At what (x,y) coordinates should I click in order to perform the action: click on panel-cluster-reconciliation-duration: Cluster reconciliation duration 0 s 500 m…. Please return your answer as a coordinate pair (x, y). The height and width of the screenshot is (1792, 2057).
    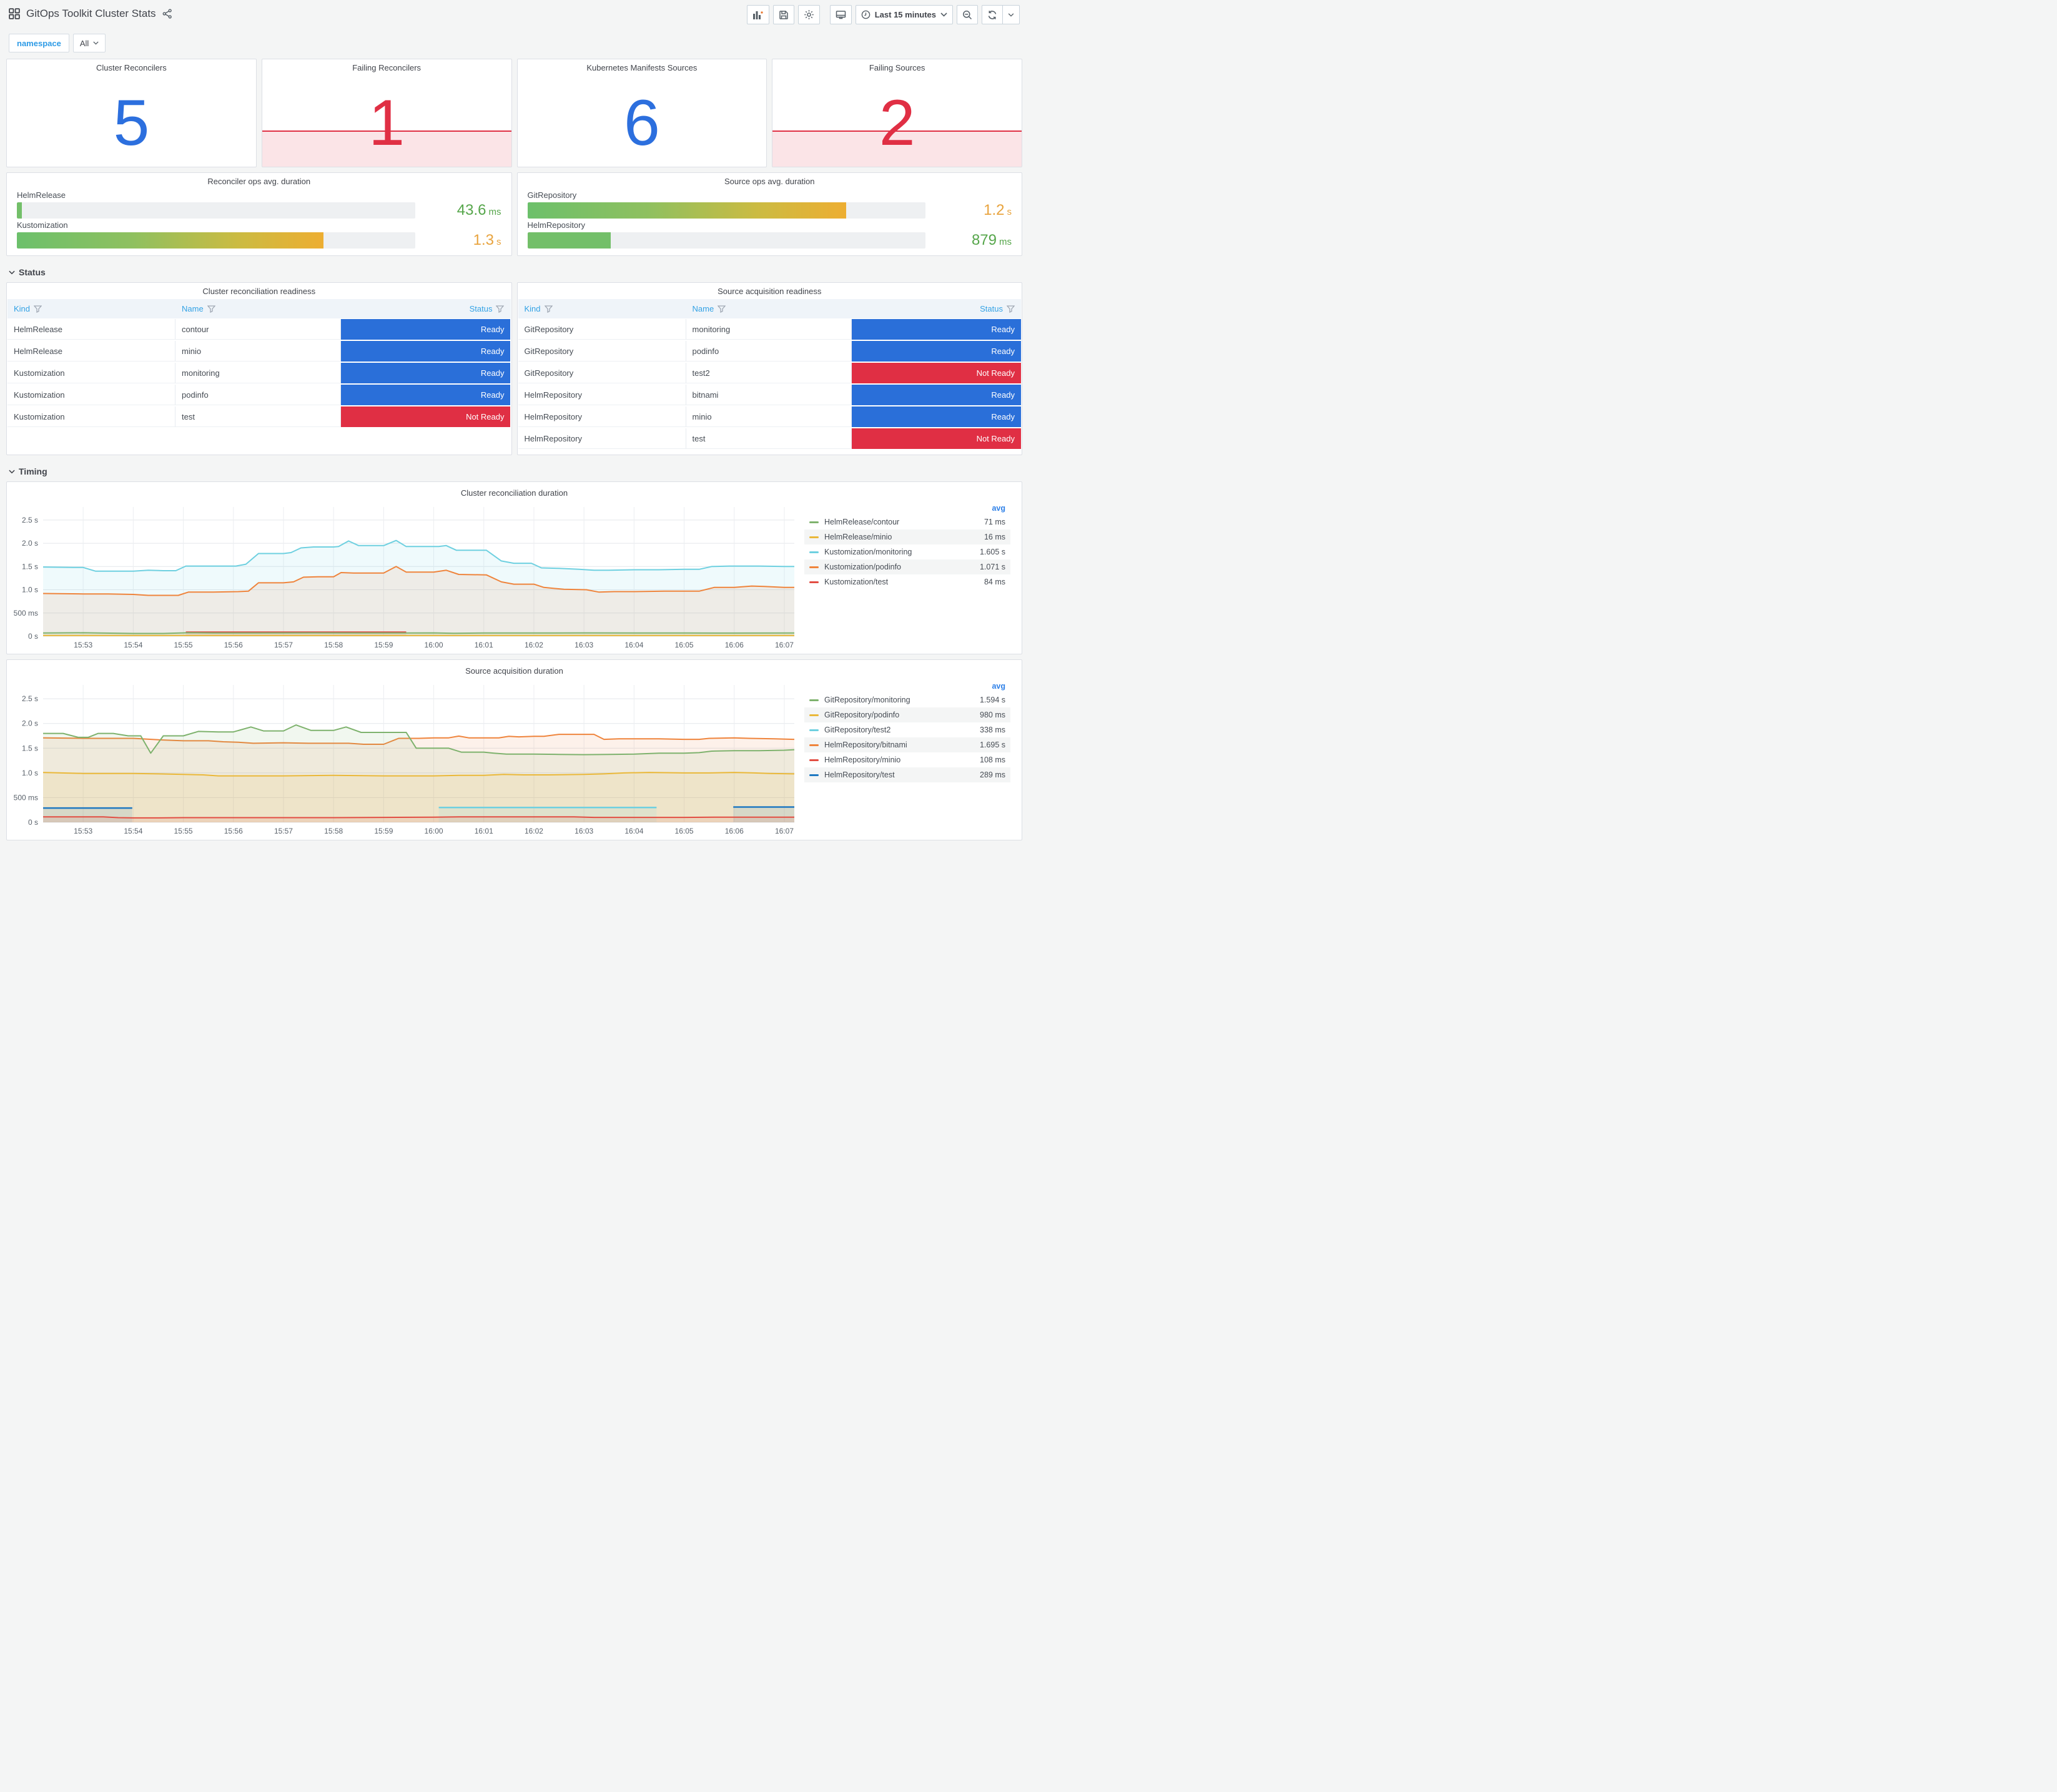
    Looking at the image, I should click on (514, 567).